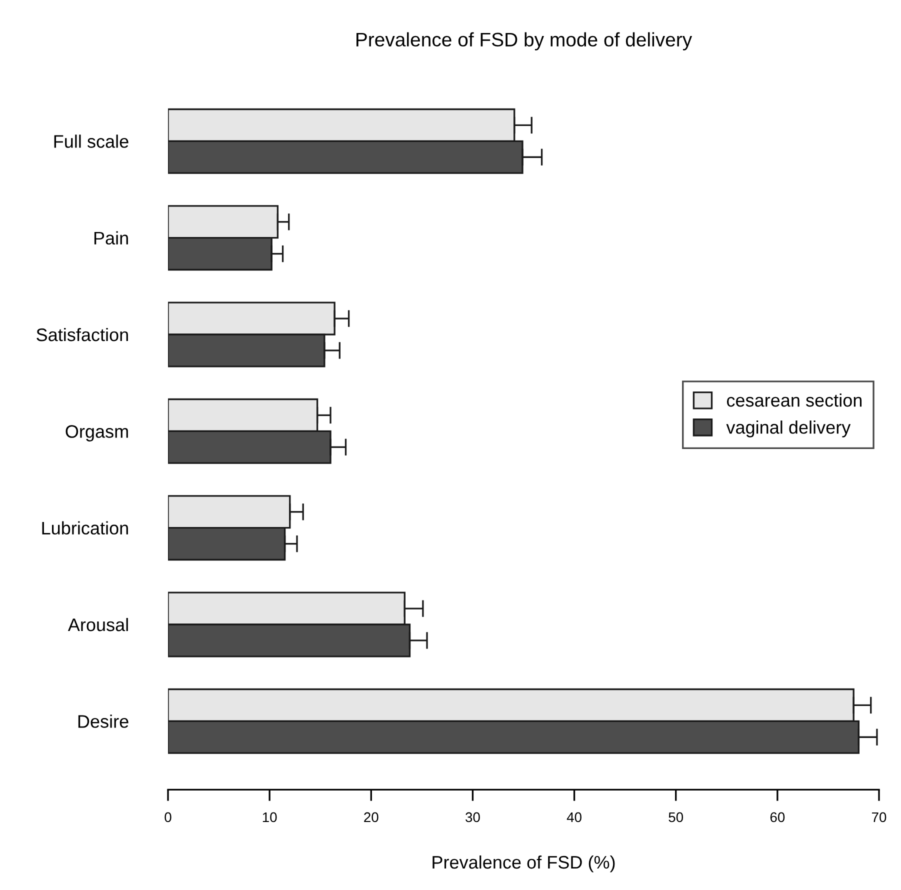 This screenshot has height=890, width=901. I want to click on x-tick-label: 10, so click(269, 817).